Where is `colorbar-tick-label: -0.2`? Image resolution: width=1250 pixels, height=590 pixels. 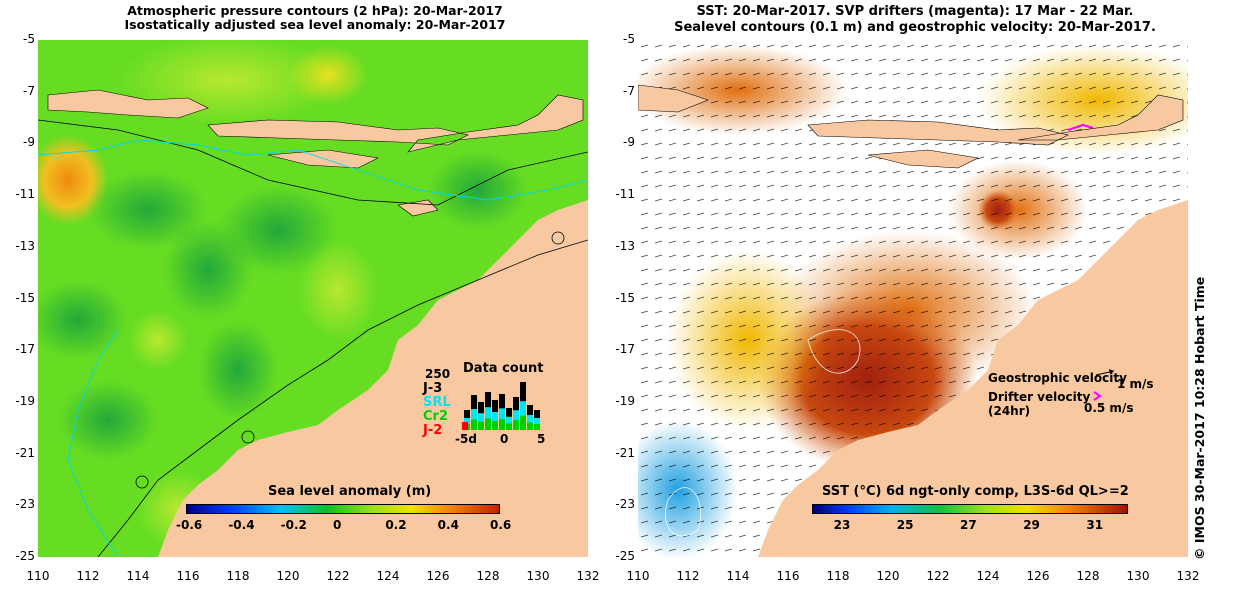
colorbar-tick-label: -0.2 is located at coordinates (293, 525).